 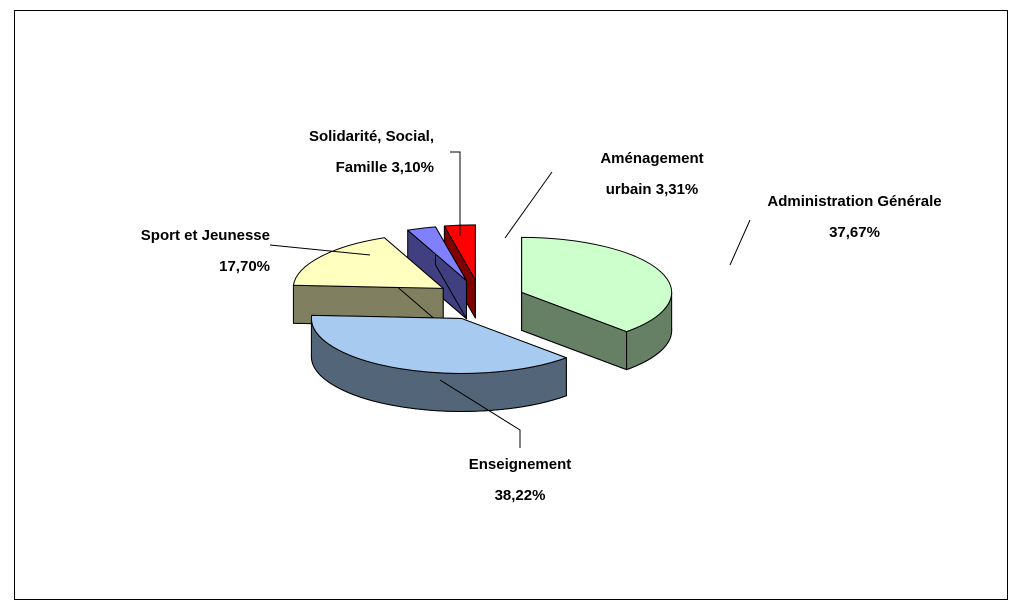 I want to click on slice-label: Aménagement urbain 3,31%, so click(x=652, y=174).